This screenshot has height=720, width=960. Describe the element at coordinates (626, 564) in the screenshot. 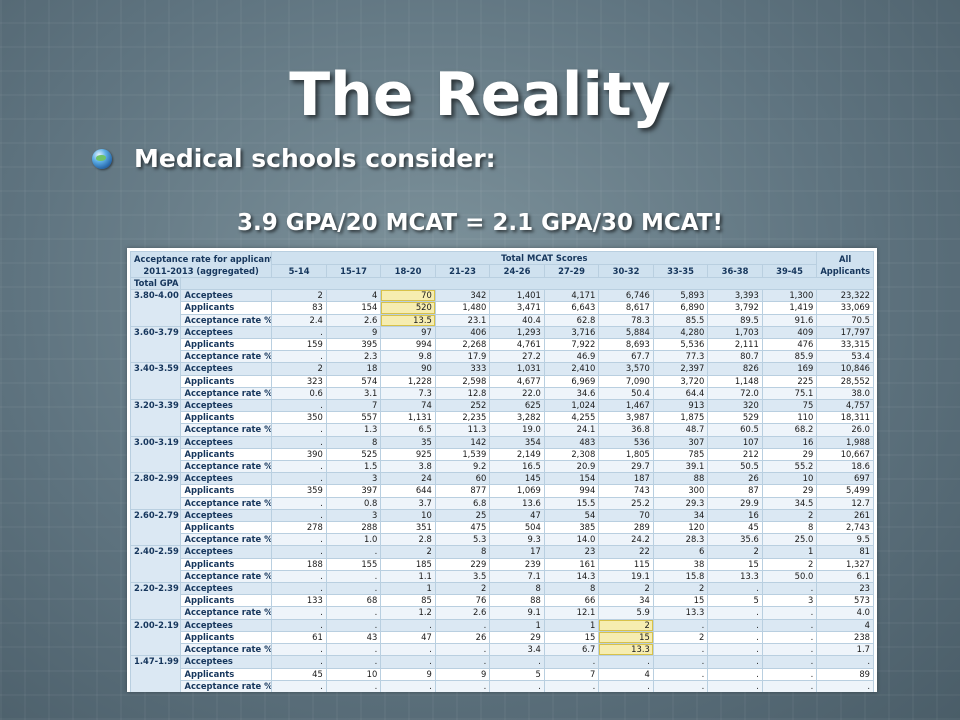

I see `table-cell: 115` at that location.